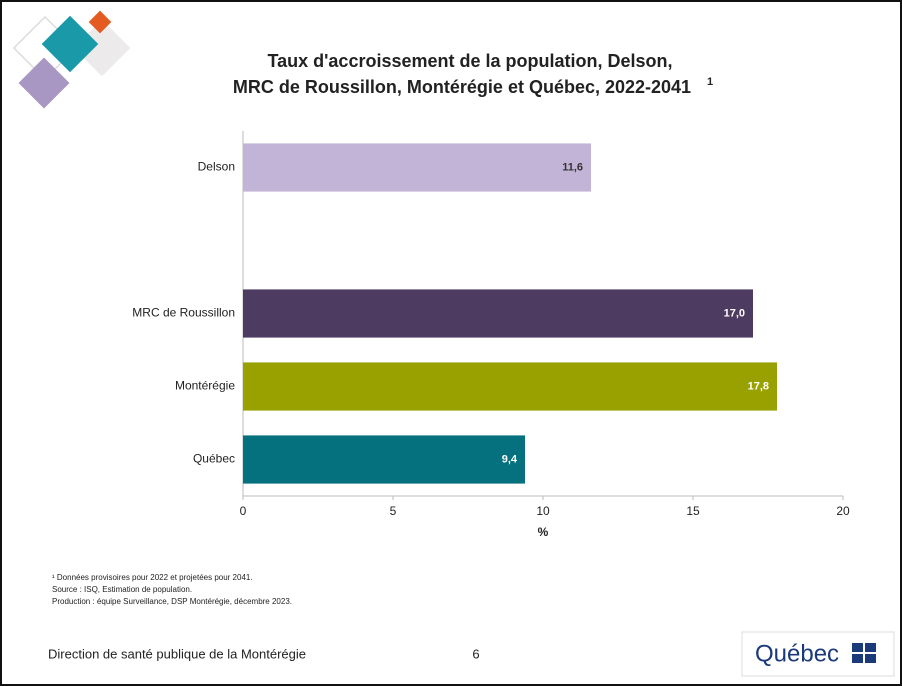 This screenshot has height=686, width=902. Describe the element at coordinates (734, 313) in the screenshot. I see `value-label: 17,0` at that location.